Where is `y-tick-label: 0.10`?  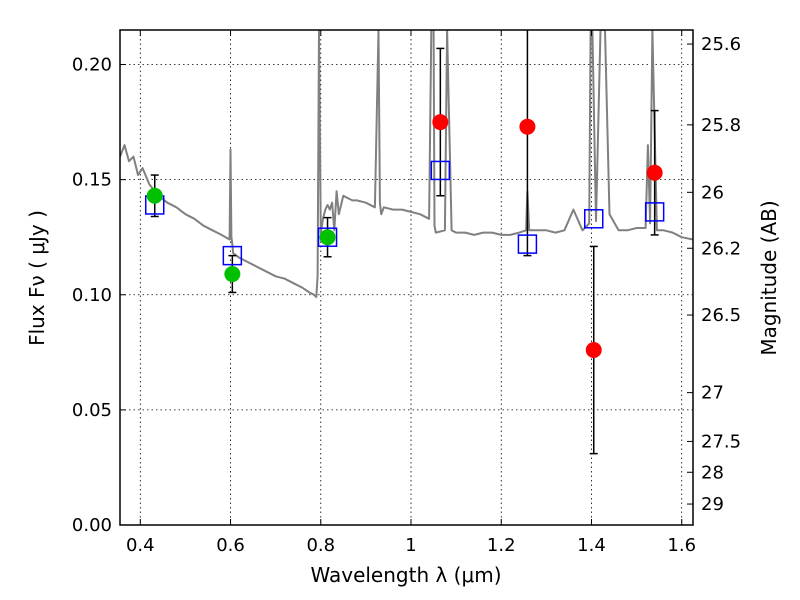 y-tick-label: 0.10 is located at coordinates (92, 295).